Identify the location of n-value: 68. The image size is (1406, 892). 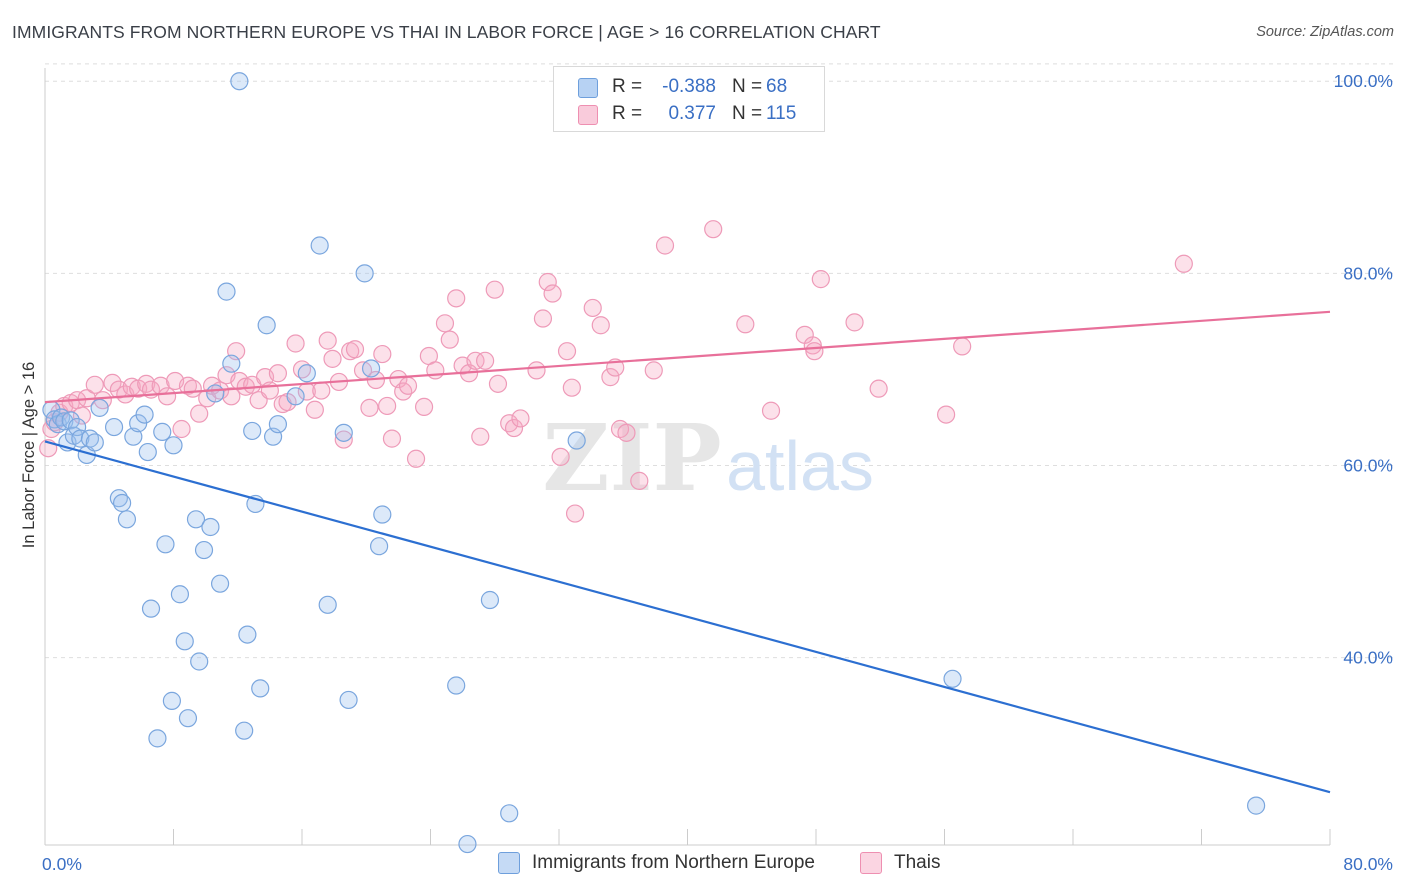
(777, 86).